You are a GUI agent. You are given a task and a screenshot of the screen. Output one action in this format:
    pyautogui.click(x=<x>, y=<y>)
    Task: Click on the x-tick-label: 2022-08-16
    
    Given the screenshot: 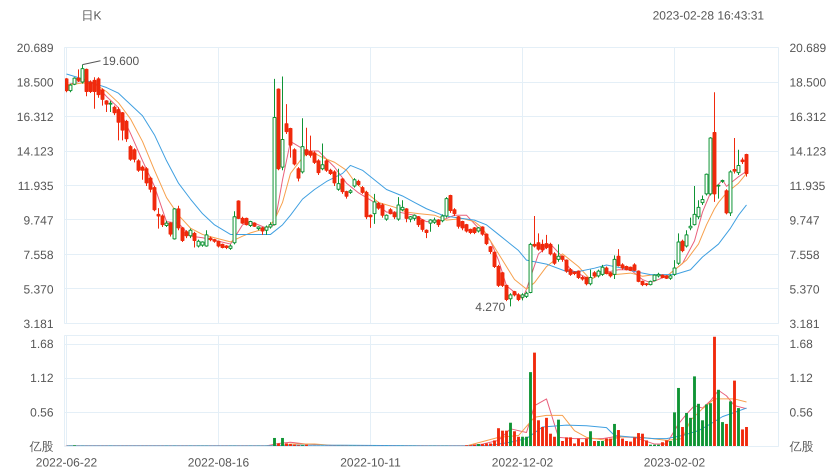 What is the action you would take?
    pyautogui.click(x=219, y=463)
    